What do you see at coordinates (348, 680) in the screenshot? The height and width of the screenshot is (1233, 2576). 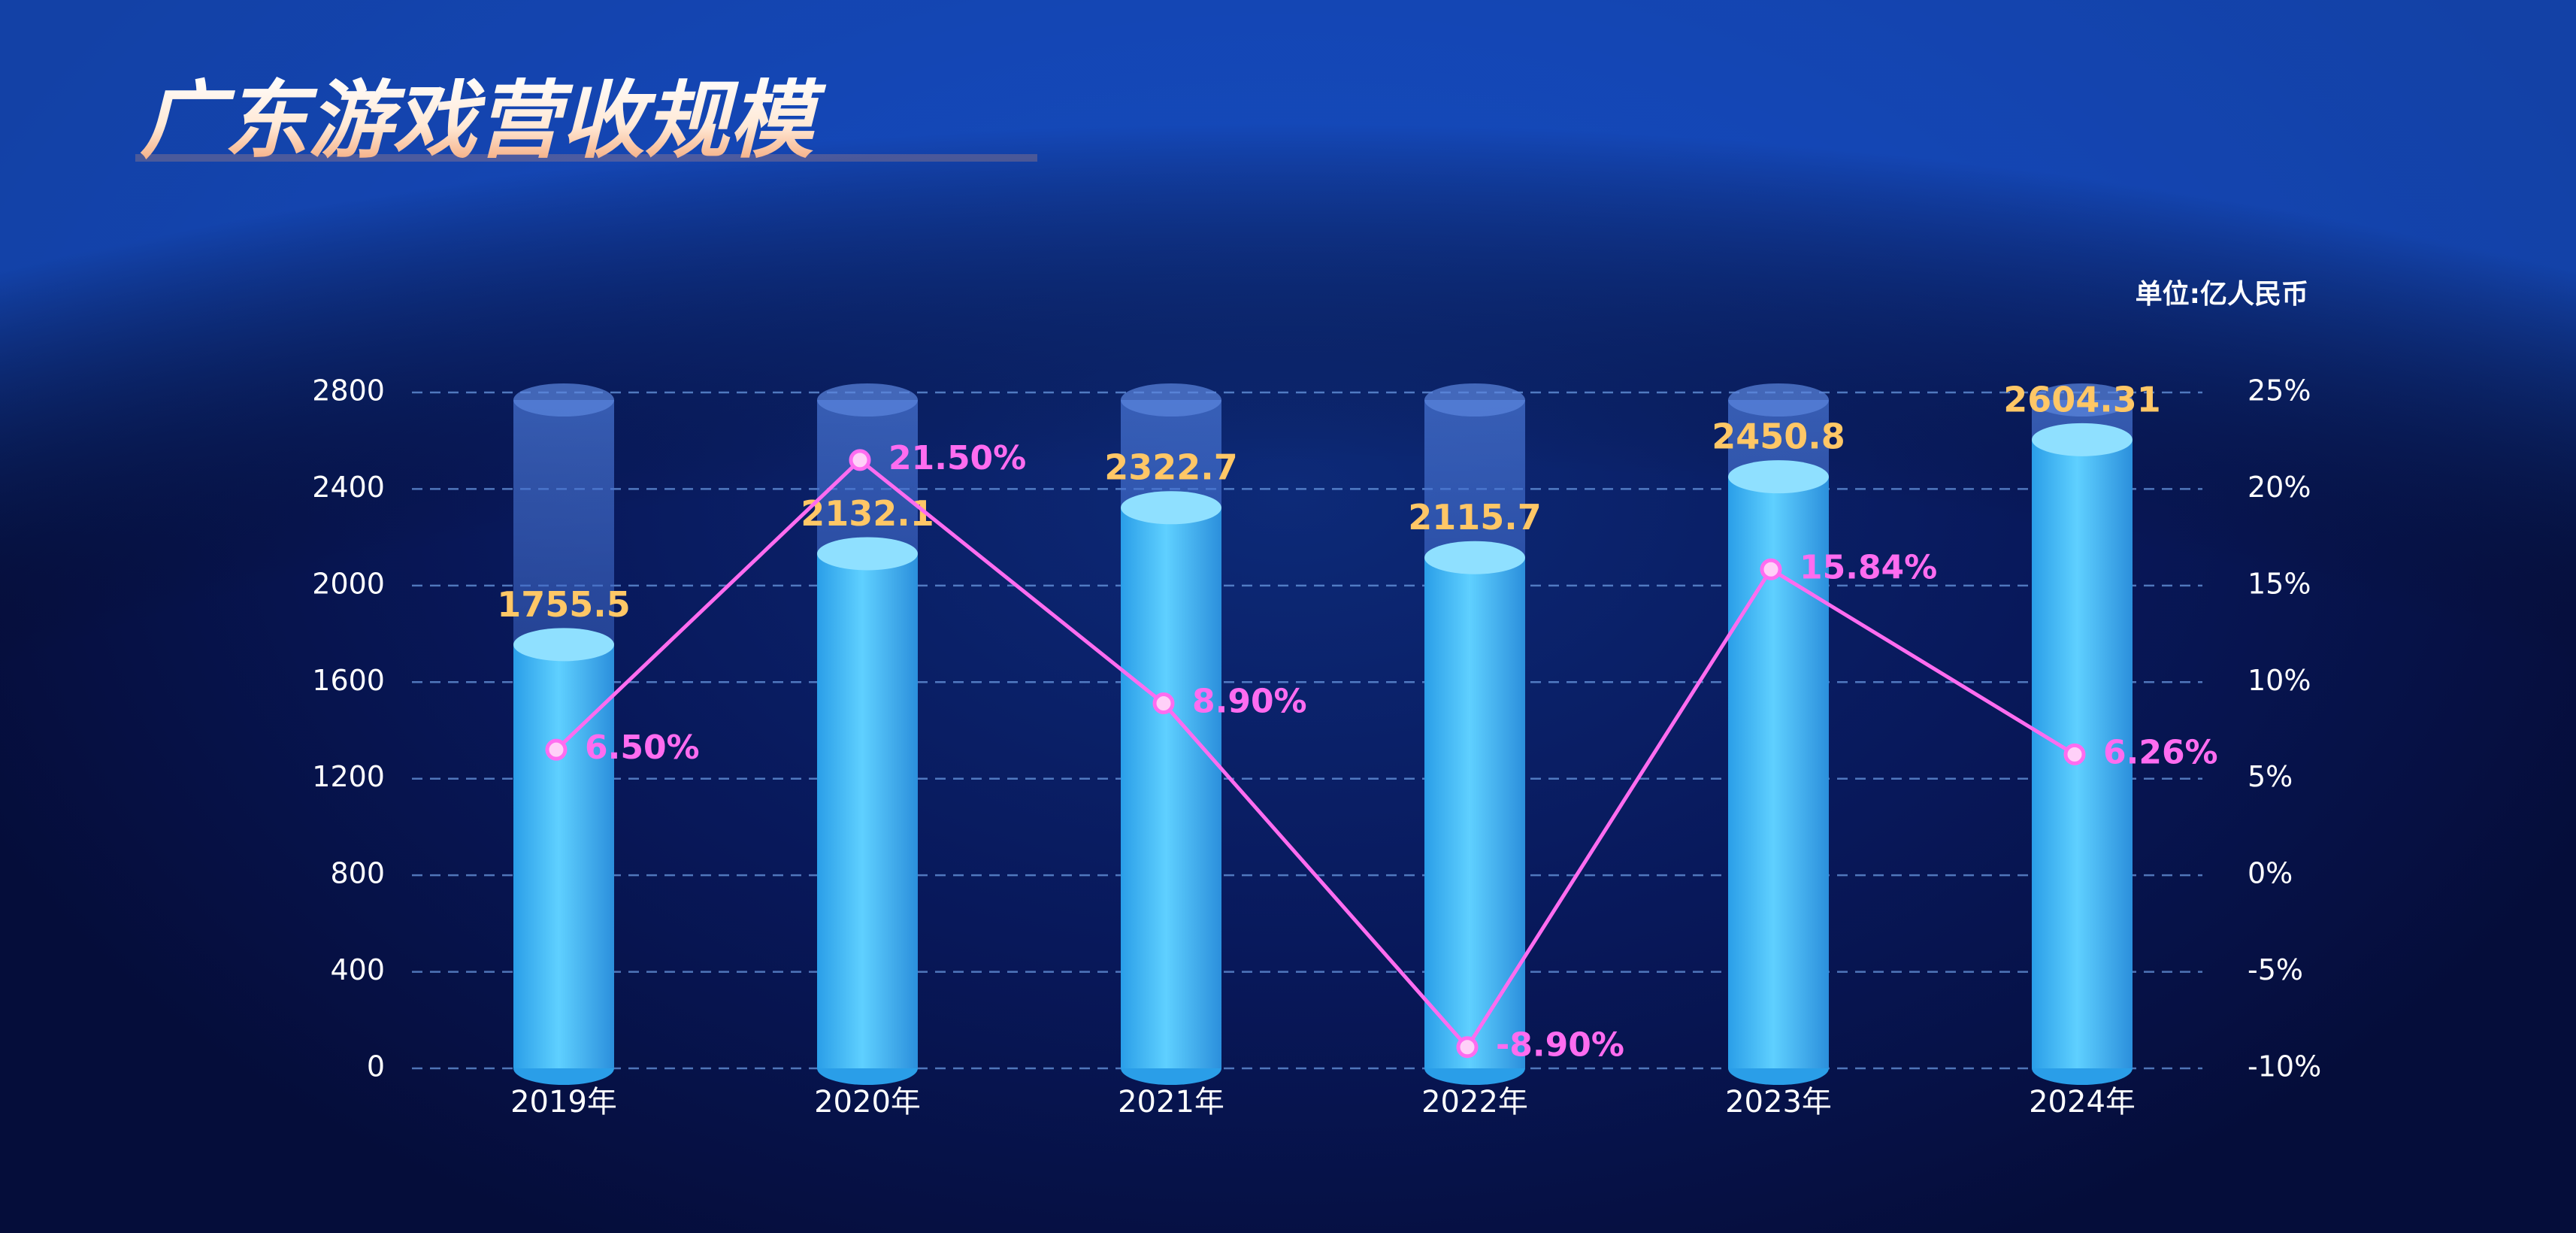 I see `y-tick-label: 1600` at bounding box center [348, 680].